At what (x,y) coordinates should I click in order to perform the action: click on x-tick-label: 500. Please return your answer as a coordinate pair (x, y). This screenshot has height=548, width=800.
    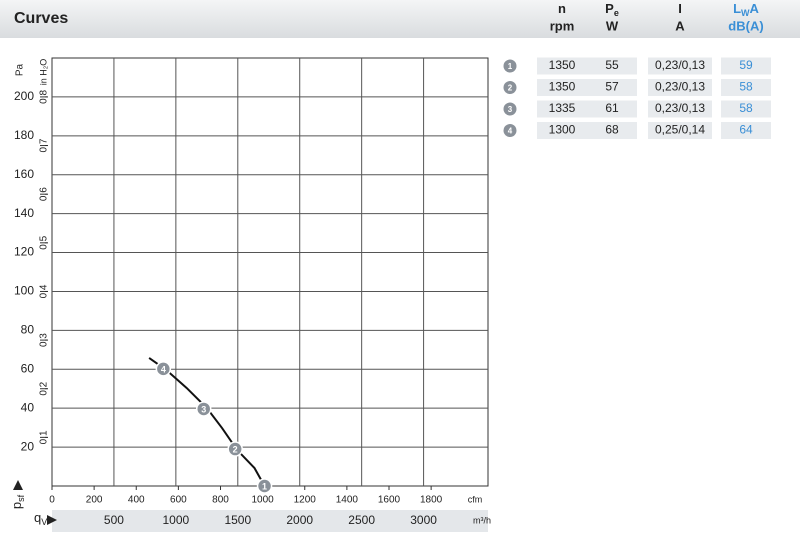
    Looking at the image, I should click on (114, 520).